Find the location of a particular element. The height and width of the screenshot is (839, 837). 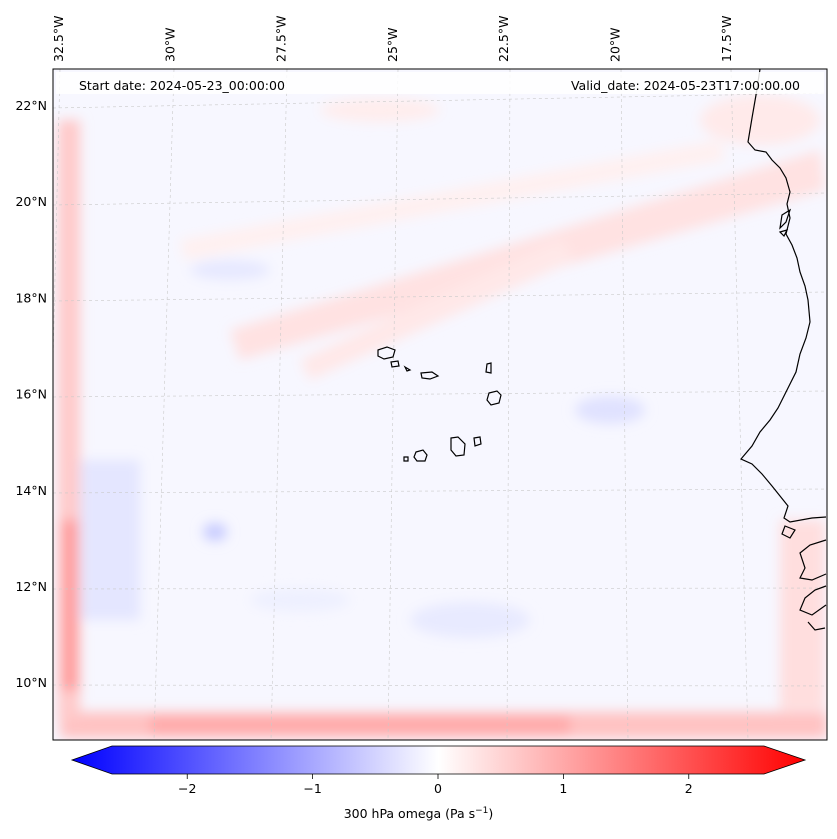

lat-label: 14°N is located at coordinates (31, 490).